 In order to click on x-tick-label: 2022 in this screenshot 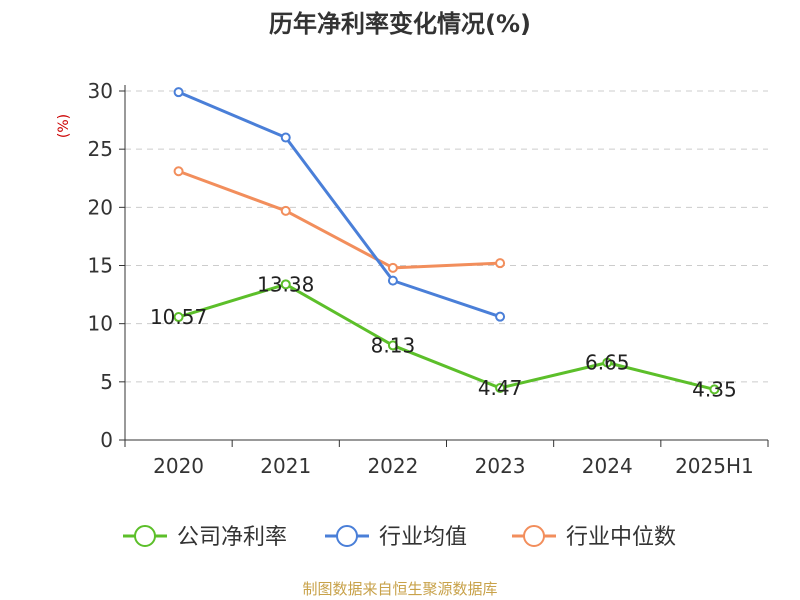, I will do `click(392, 466)`.